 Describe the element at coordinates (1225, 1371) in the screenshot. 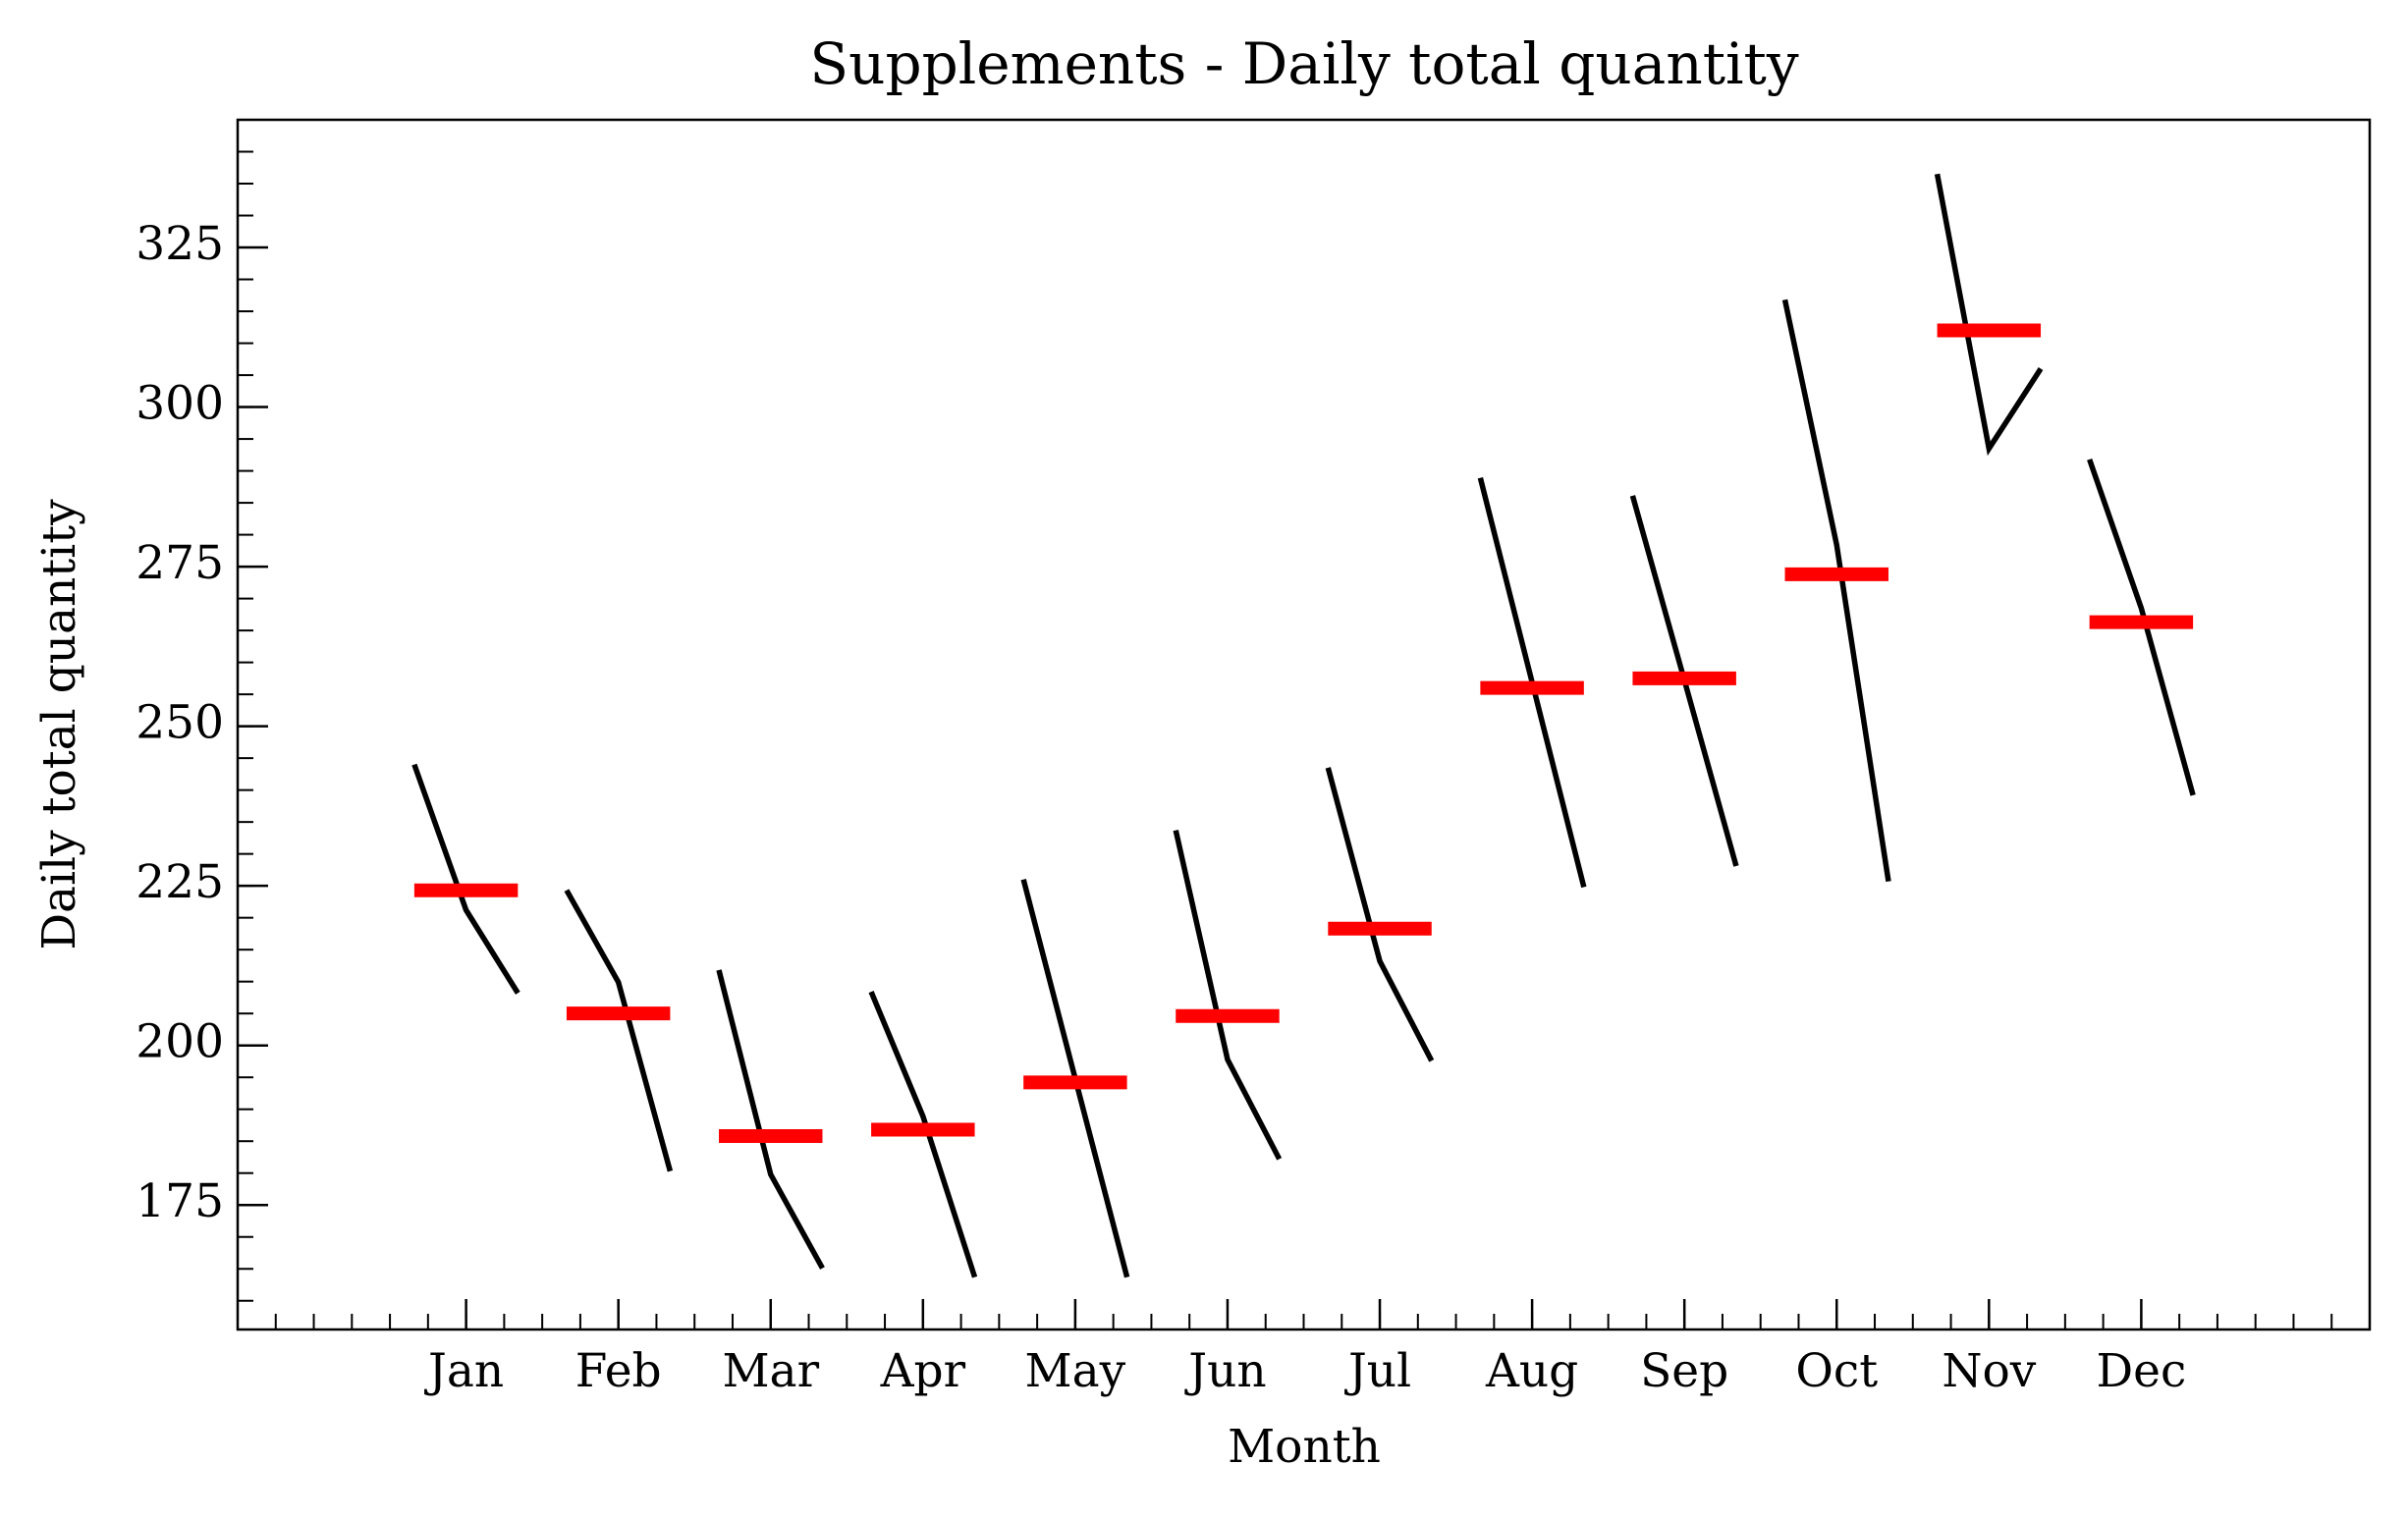

I see `x-tick-label: Jun` at that location.